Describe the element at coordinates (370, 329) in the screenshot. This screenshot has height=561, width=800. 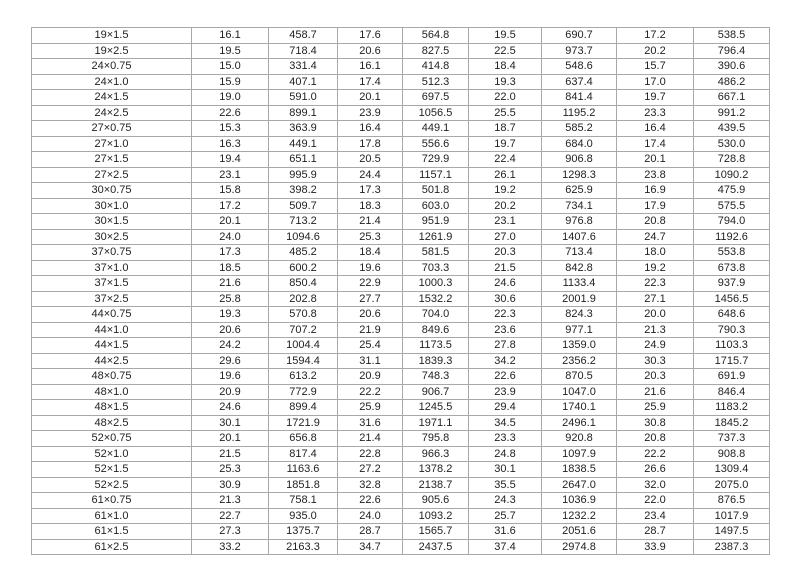
I see `value-cell: 21.9` at that location.